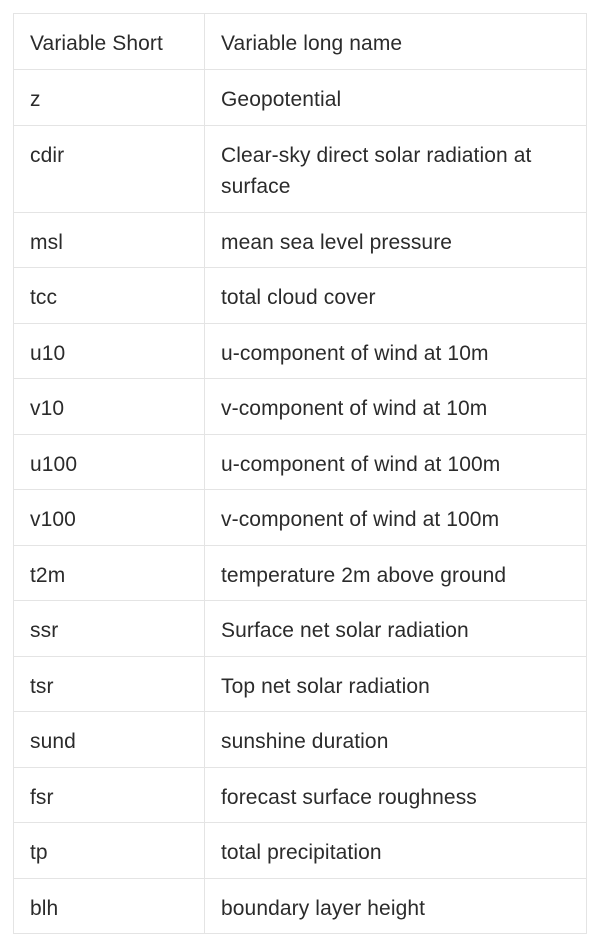 The image size is (599, 947). I want to click on table-row: tp total precipitation, so click(300, 850).